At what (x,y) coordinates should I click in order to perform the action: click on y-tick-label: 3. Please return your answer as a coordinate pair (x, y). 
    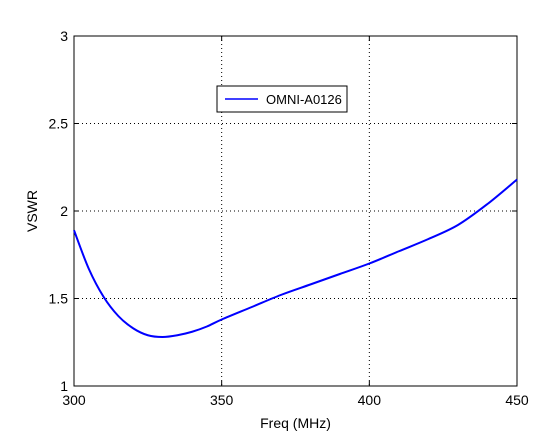
    Looking at the image, I should click on (64, 36).